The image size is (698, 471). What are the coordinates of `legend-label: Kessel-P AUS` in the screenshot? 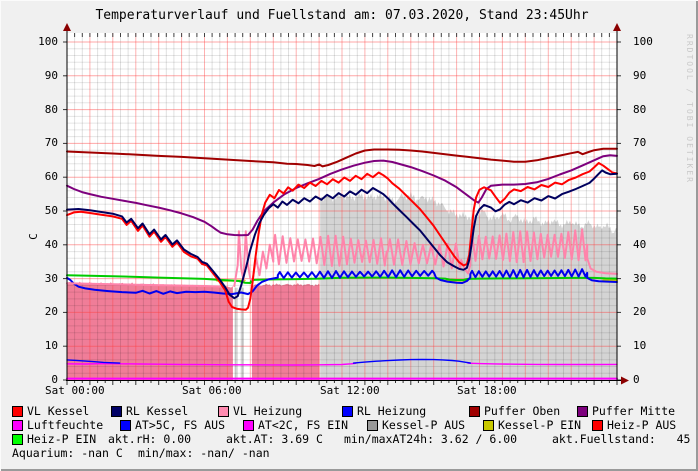 It's located at (424, 425).